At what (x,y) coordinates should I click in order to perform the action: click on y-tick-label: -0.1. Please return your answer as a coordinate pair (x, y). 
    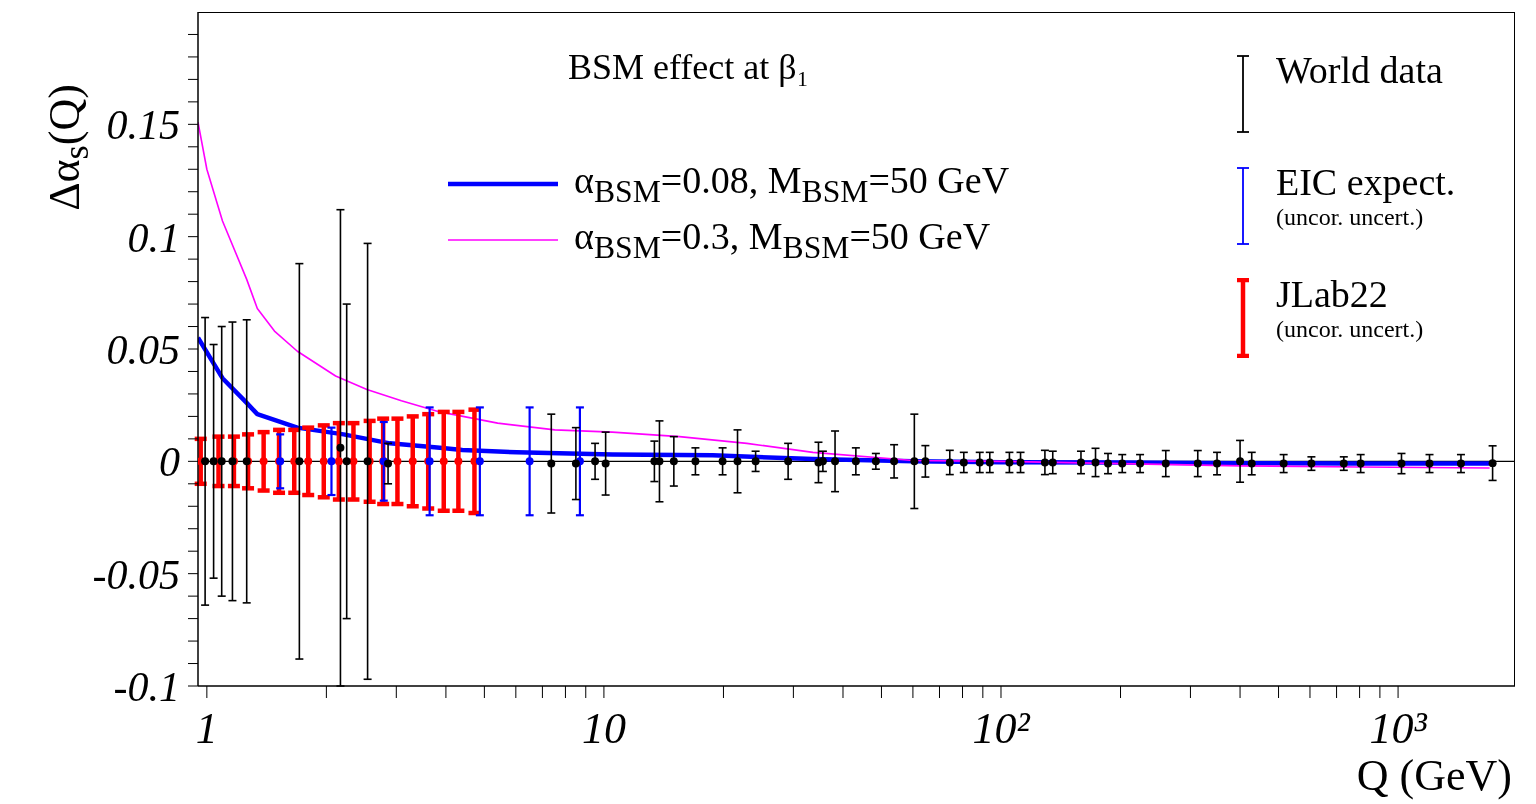
    Looking at the image, I should click on (146, 686).